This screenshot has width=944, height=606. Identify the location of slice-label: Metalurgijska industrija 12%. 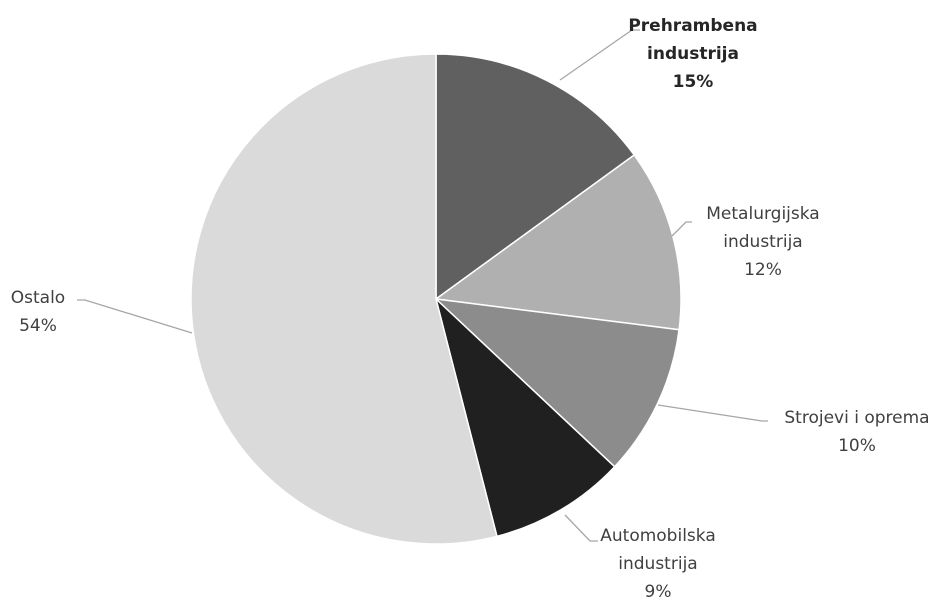
(763, 242).